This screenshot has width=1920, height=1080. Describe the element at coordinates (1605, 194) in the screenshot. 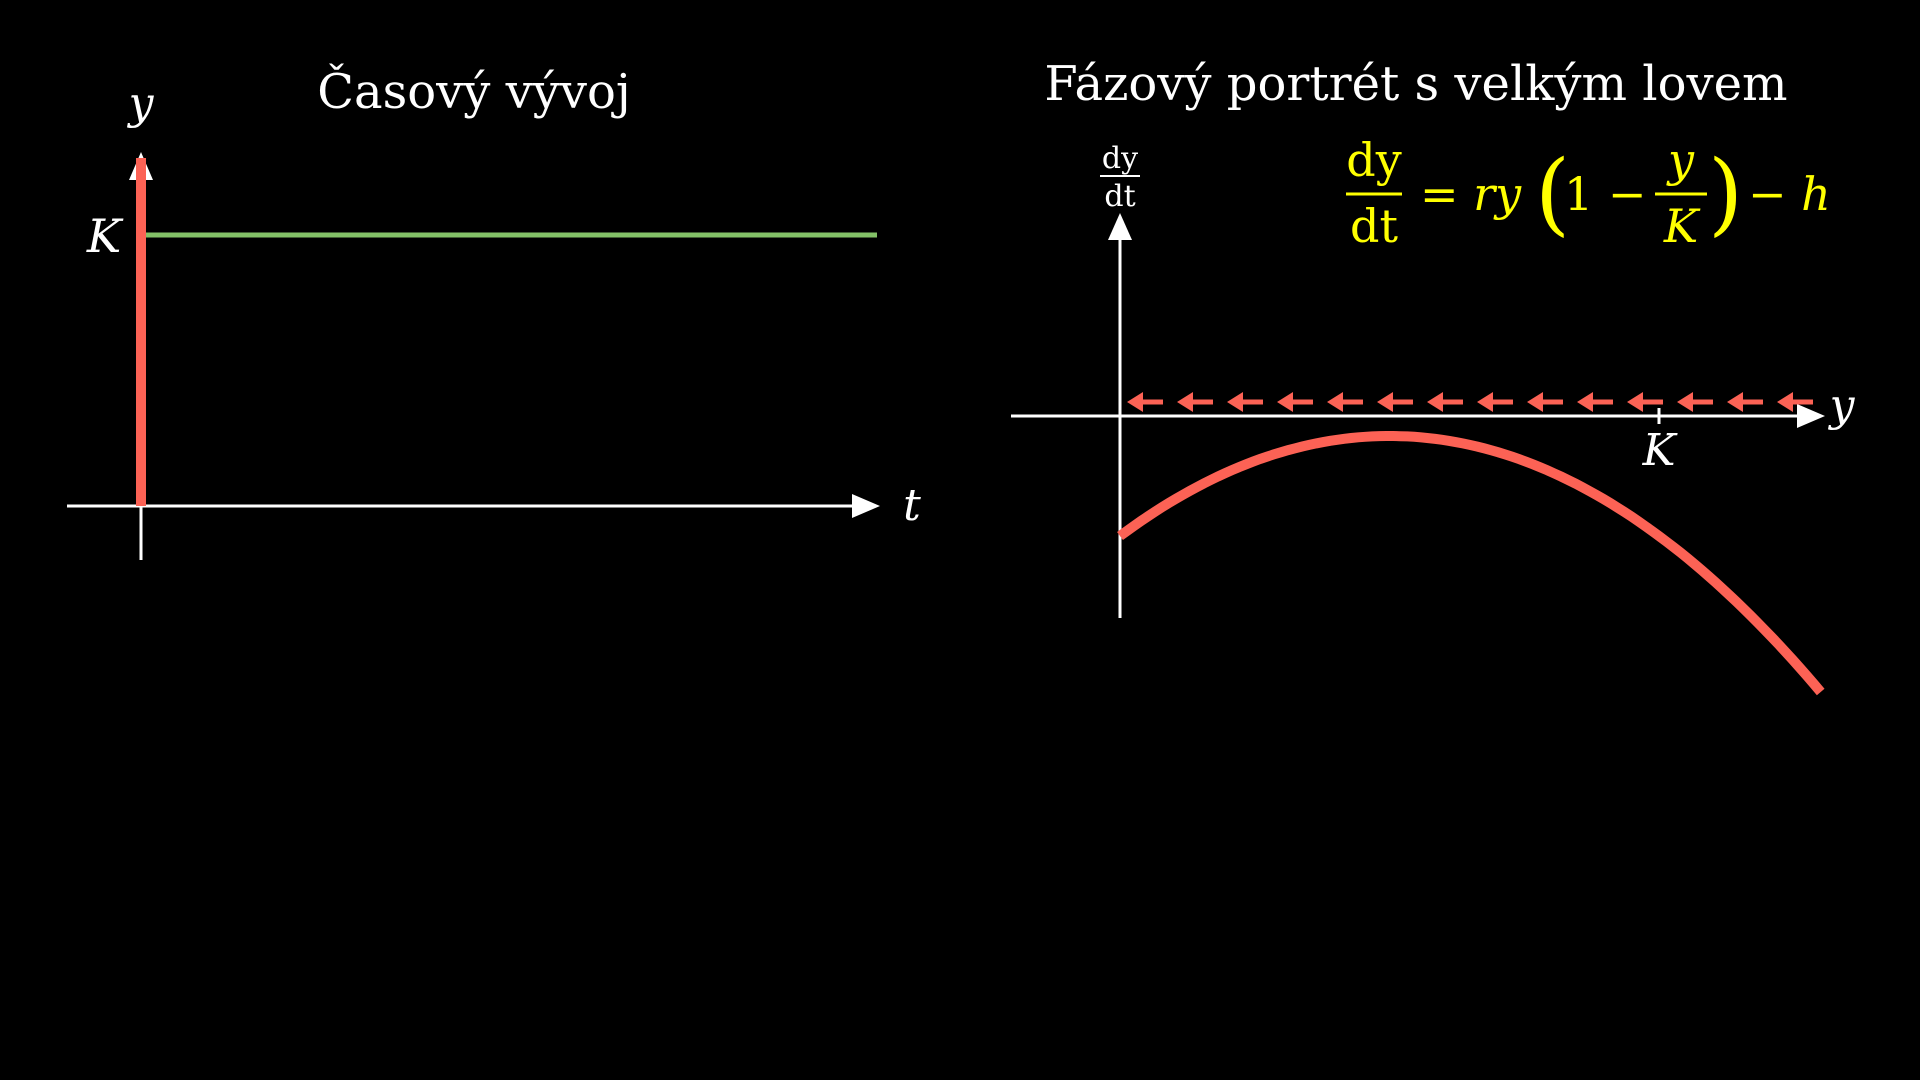

I see `formula-one-minus: 1 −` at that location.